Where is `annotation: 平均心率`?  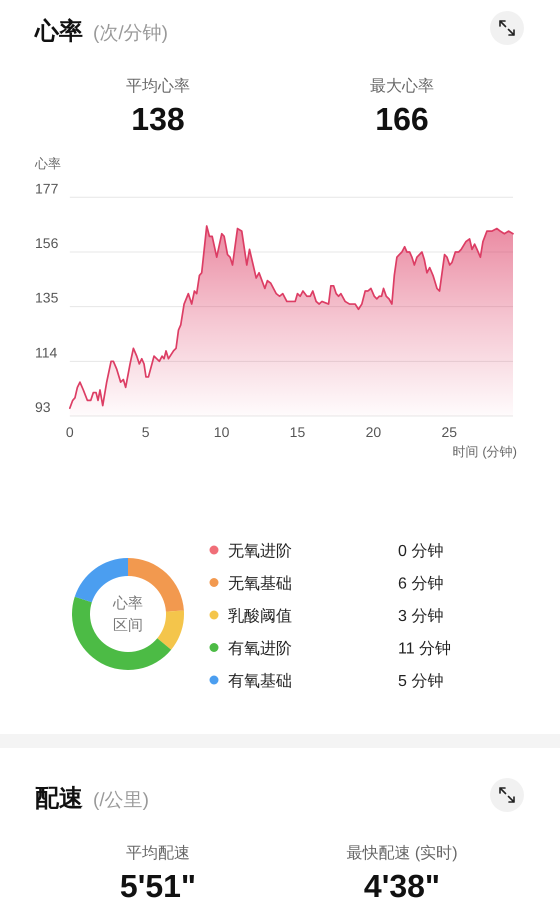
annotation: 平均心率 is located at coordinates (158, 86).